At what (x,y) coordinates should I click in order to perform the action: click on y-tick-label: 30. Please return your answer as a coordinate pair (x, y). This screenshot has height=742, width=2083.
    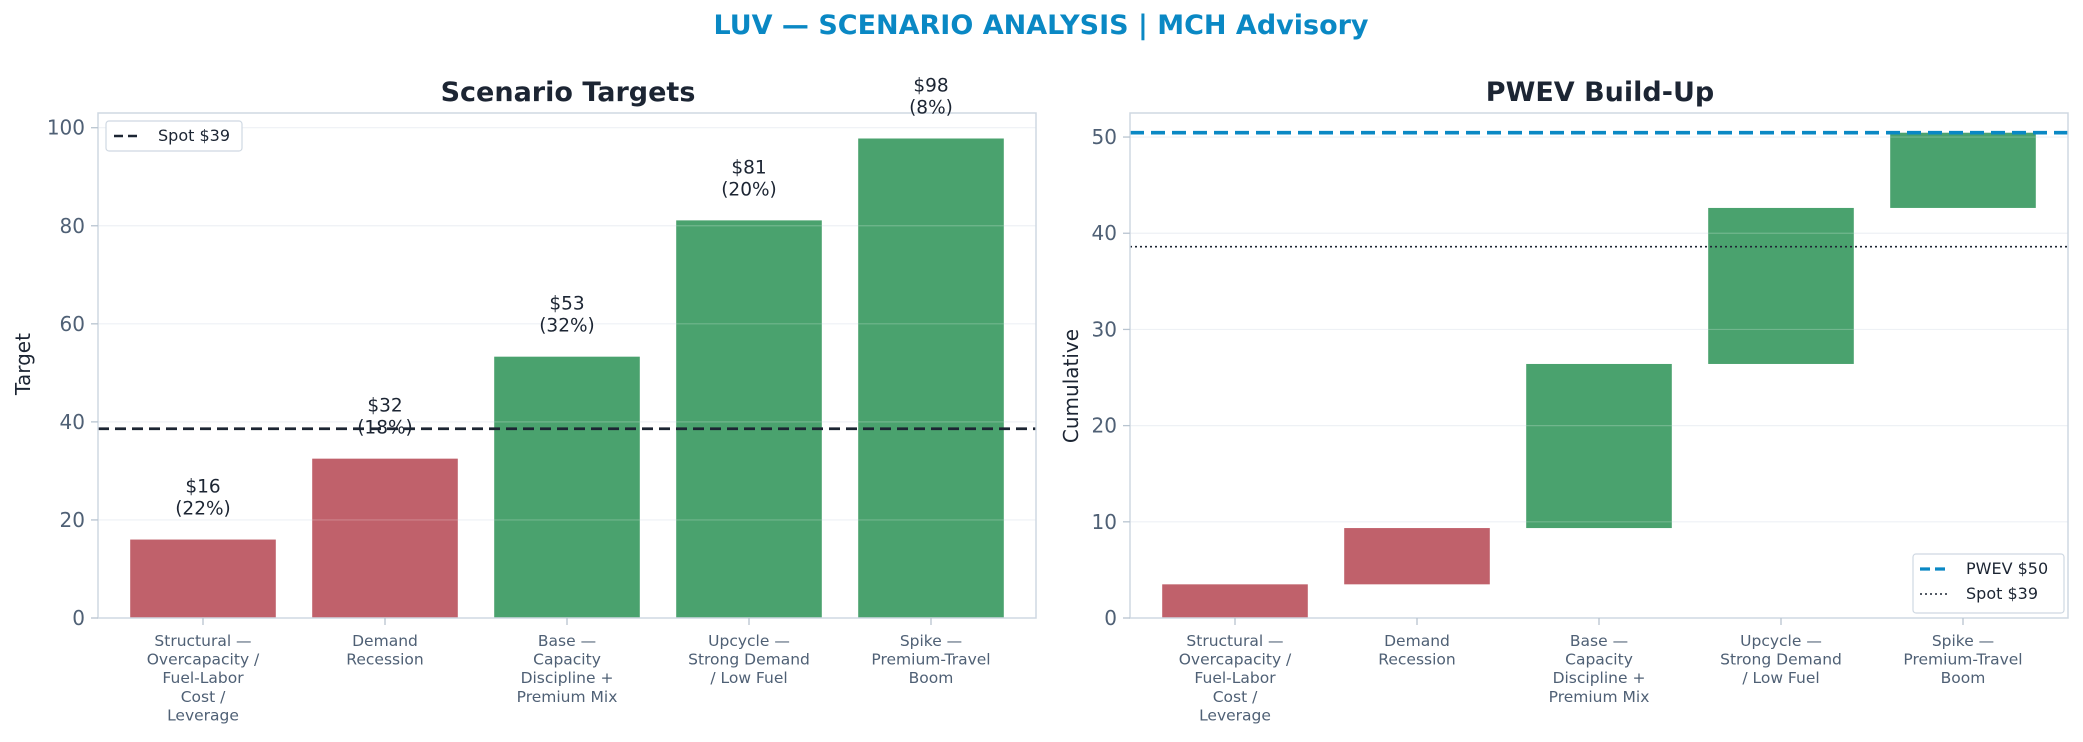
    Looking at the image, I should click on (1104, 329).